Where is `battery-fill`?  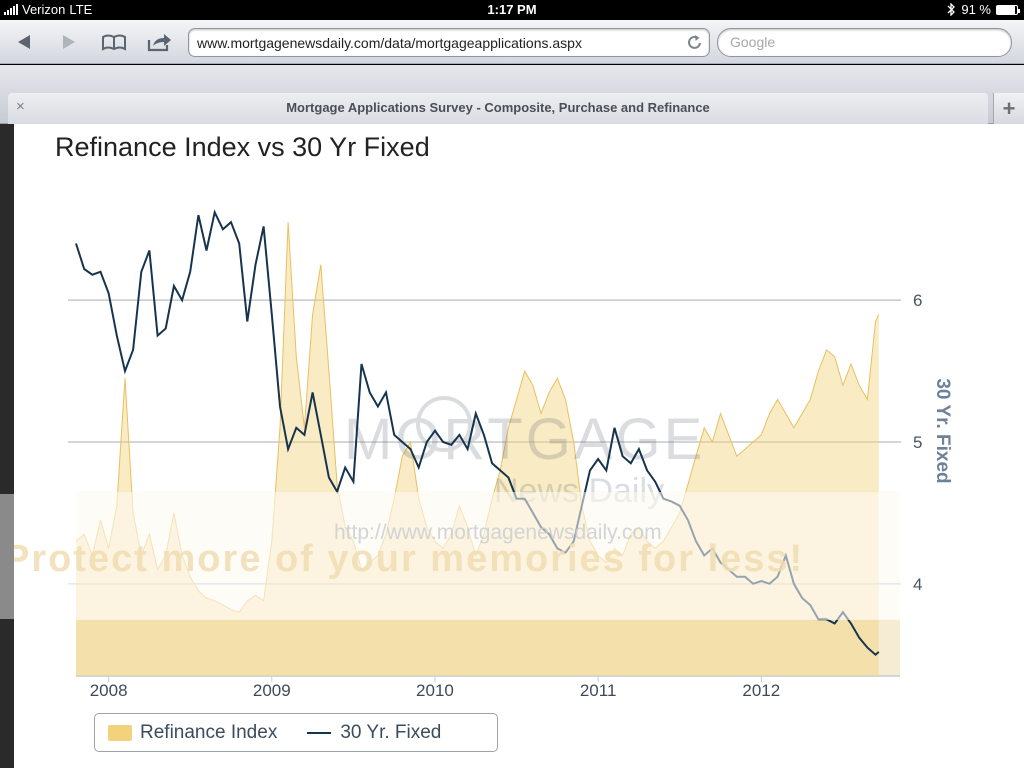
battery-fill is located at coordinates (1006, 9).